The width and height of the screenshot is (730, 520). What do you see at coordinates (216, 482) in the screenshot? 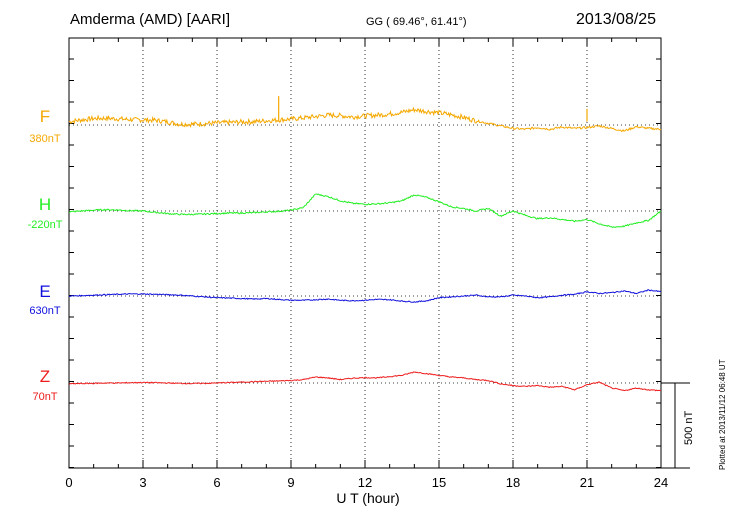
I see `x-tick-label: 6` at bounding box center [216, 482].